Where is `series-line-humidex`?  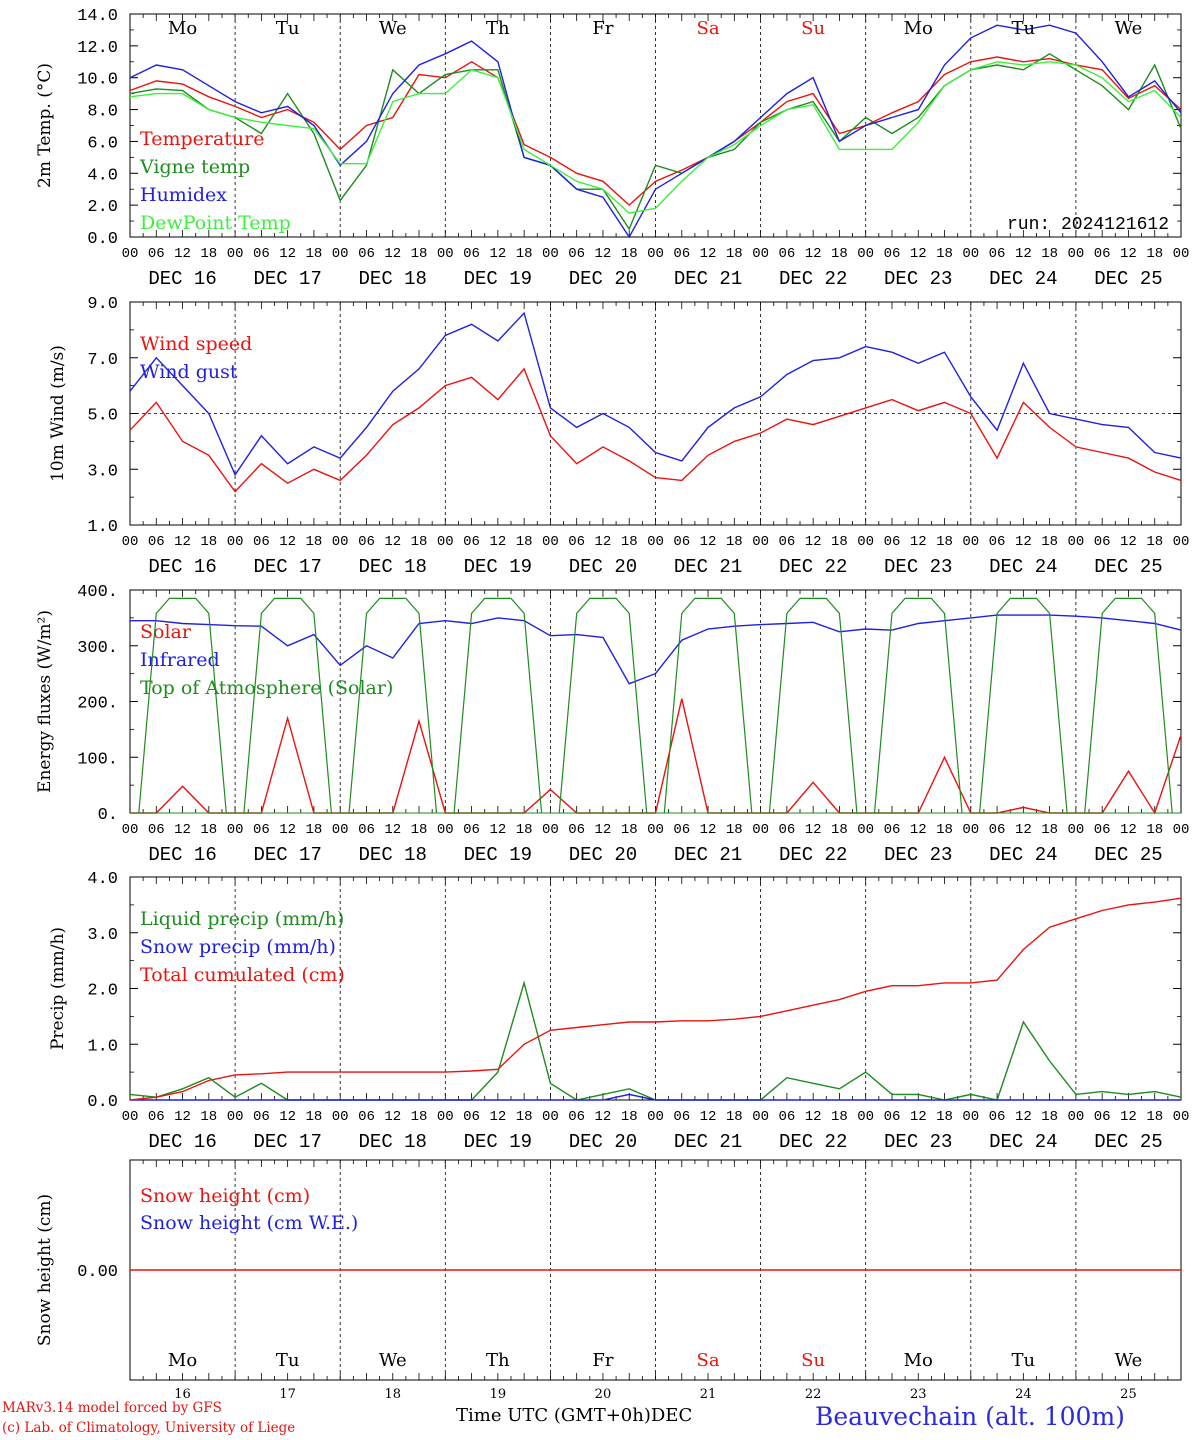
series-line-humidex is located at coordinates (655, 131).